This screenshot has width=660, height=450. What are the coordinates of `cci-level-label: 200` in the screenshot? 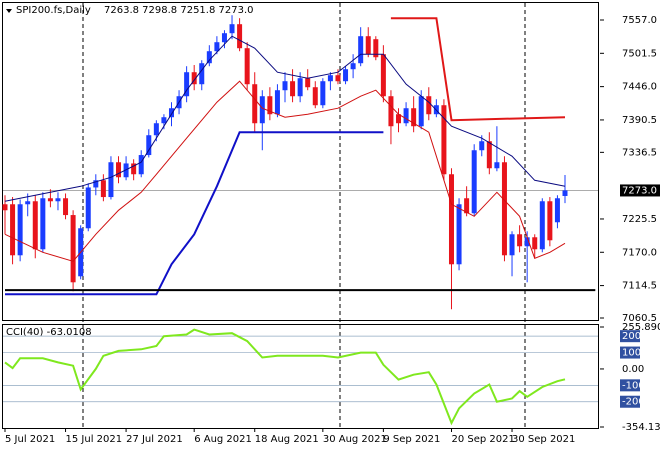 It's located at (631, 336).